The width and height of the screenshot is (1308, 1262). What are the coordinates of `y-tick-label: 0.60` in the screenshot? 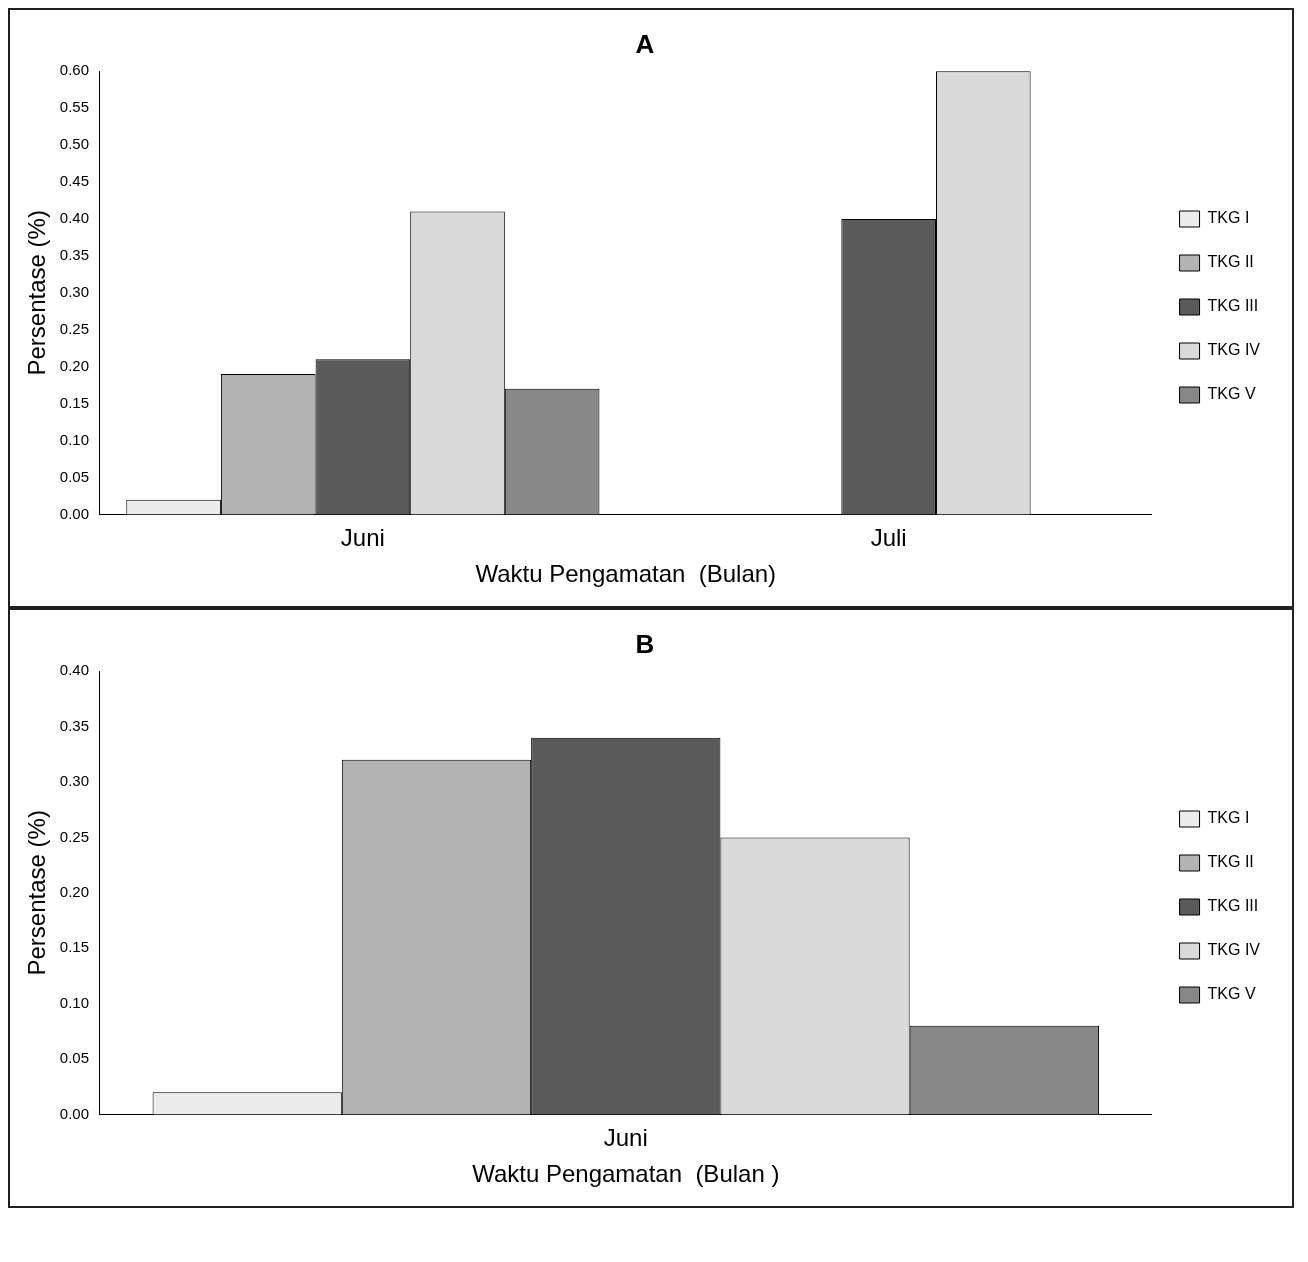 It's located at (74, 70).